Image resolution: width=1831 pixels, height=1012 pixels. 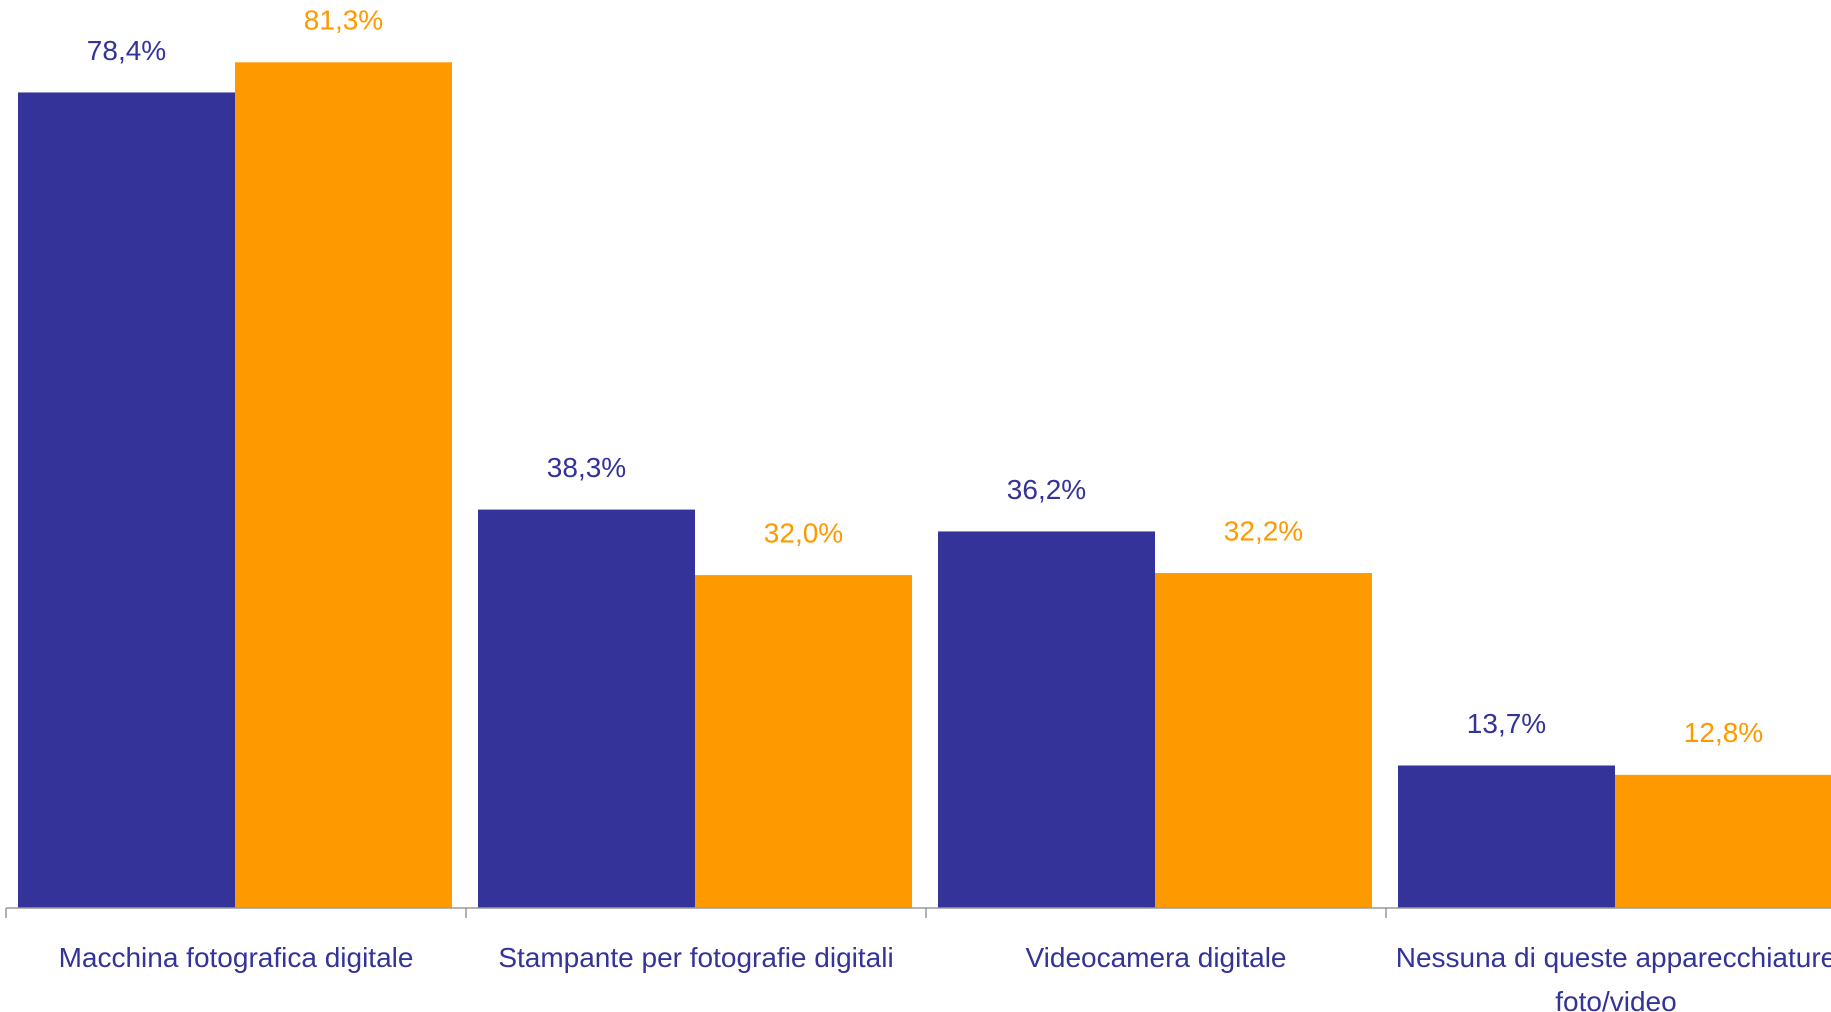 What do you see at coordinates (1263, 530) in the screenshot?
I see `value-label: 32,2%` at bounding box center [1263, 530].